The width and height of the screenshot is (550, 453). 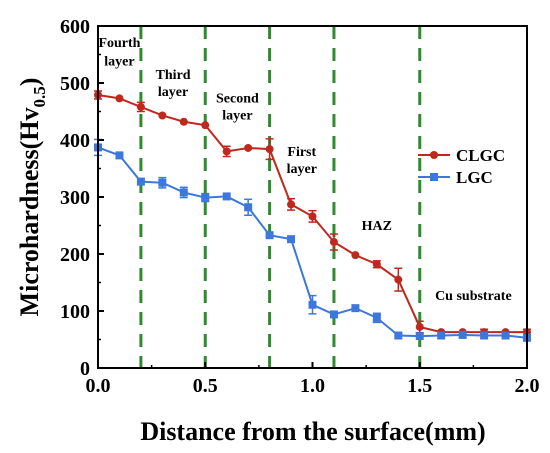 What do you see at coordinates (473, 296) in the screenshot?
I see `region-label: Cu substrate` at bounding box center [473, 296].